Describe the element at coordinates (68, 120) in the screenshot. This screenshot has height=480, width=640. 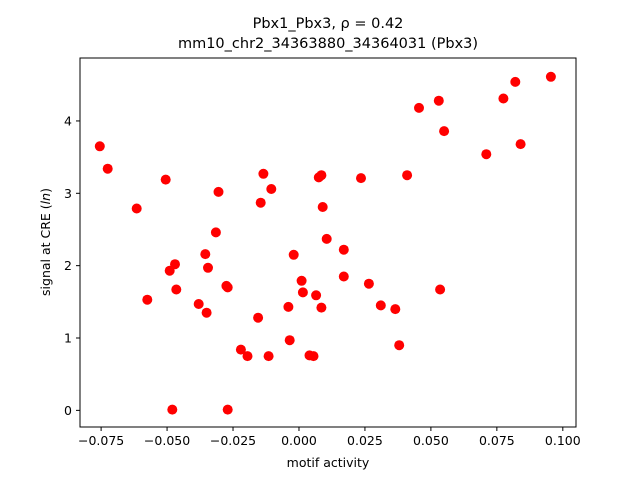
I see `y-tick-label-4: 4` at that location.